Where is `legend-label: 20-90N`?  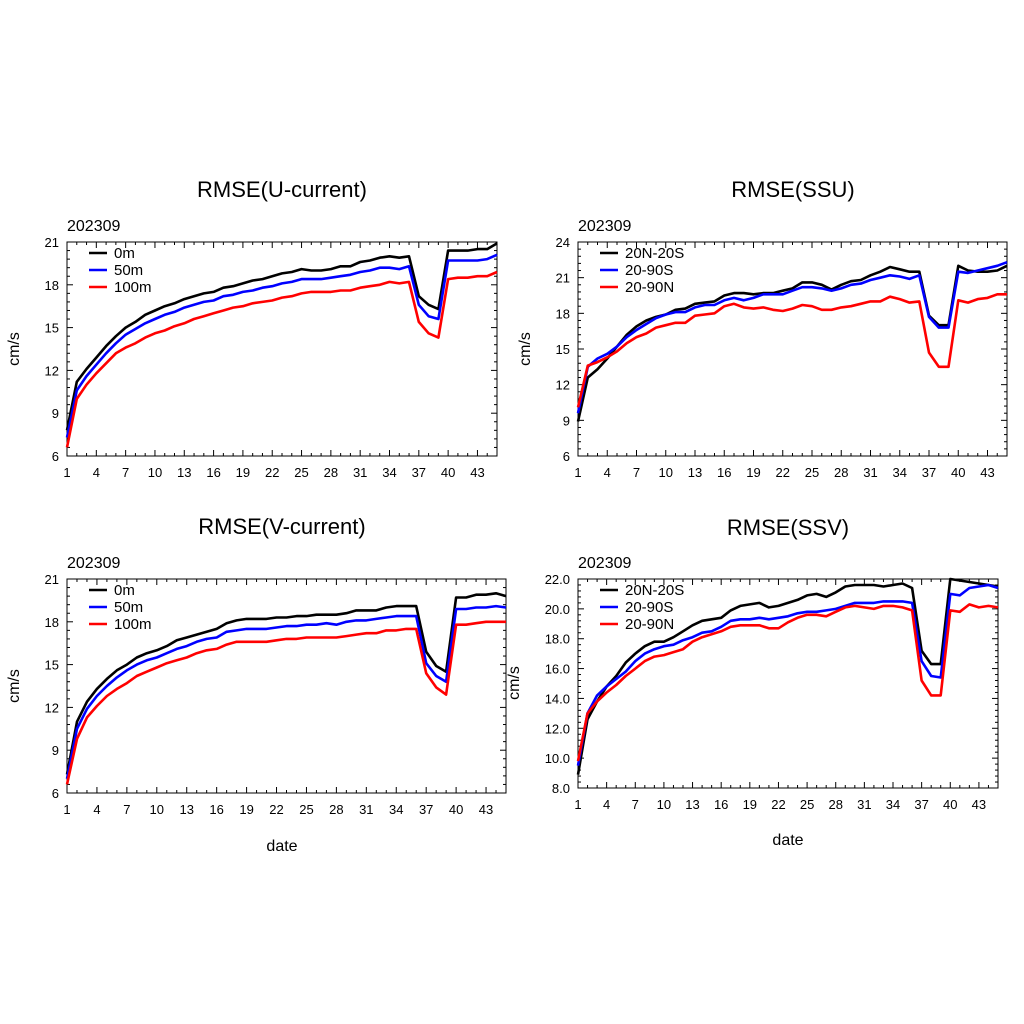 legend-label: 20-90N is located at coordinates (649, 624).